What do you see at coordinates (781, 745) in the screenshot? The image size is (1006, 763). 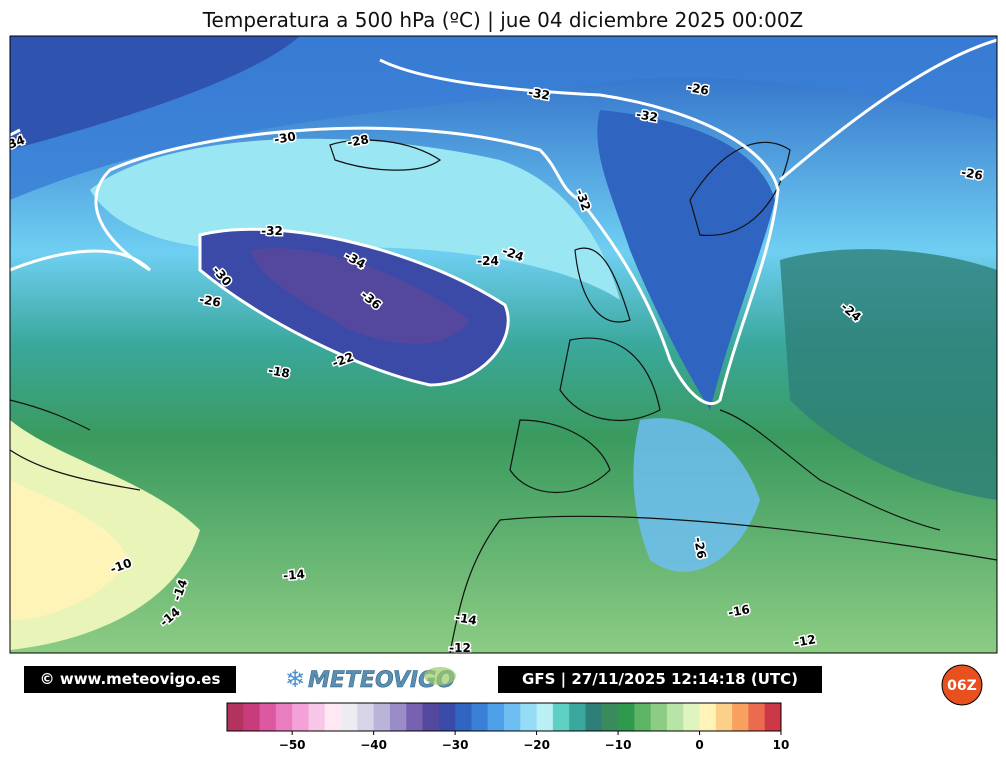 I see `colorbar-tick-label: 10` at bounding box center [781, 745].